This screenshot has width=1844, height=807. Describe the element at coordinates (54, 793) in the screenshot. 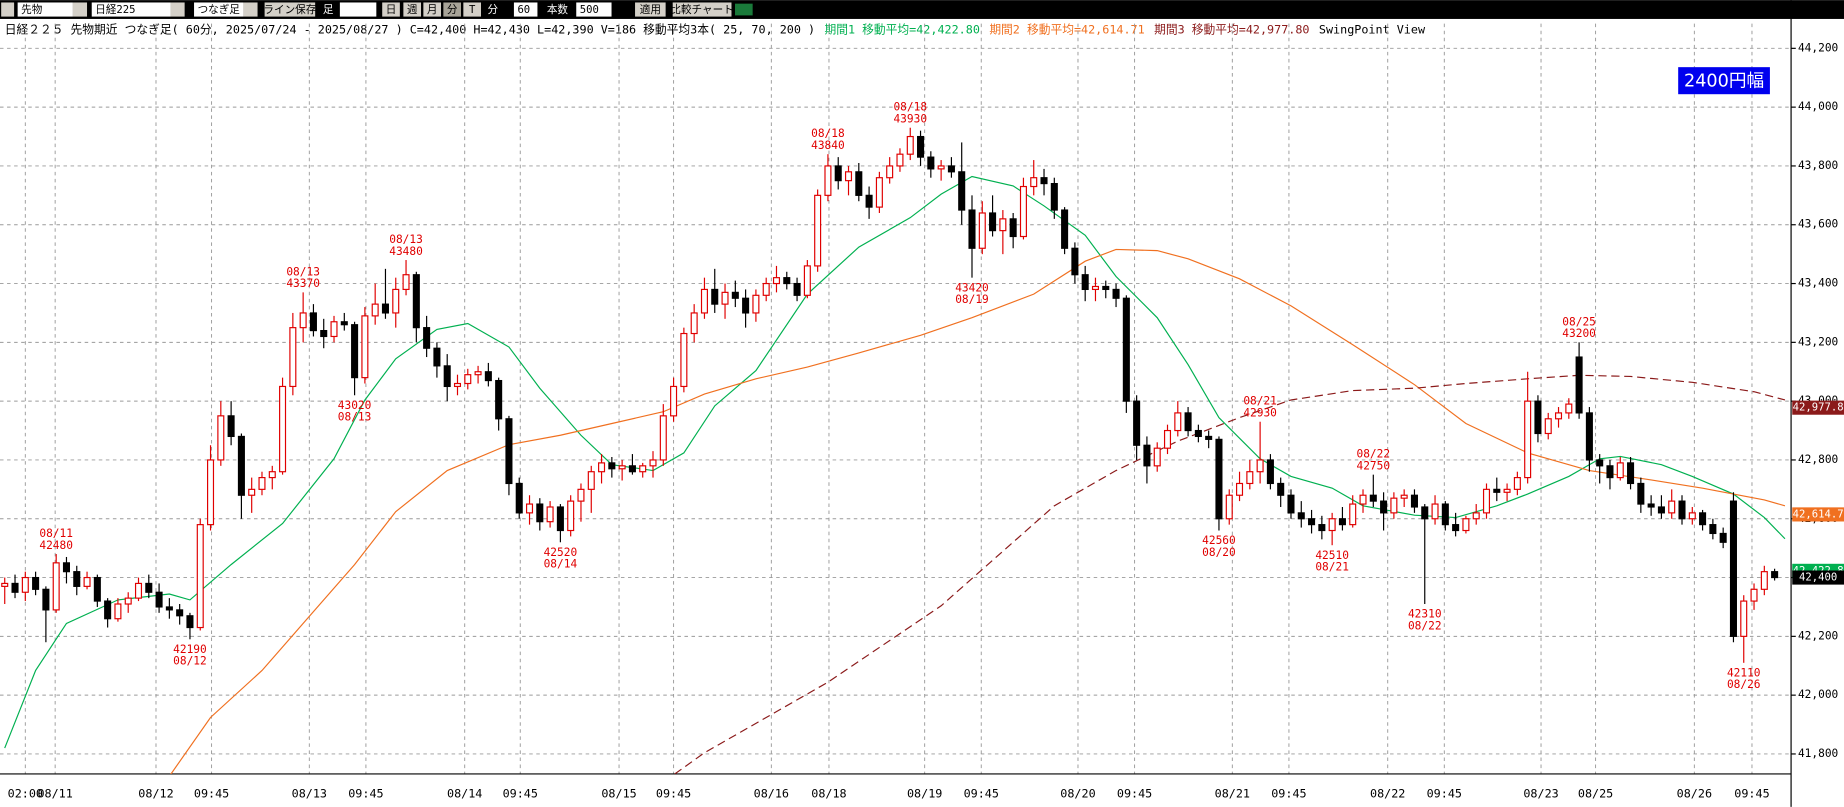

I see `x-tick-label: 08/11` at that location.